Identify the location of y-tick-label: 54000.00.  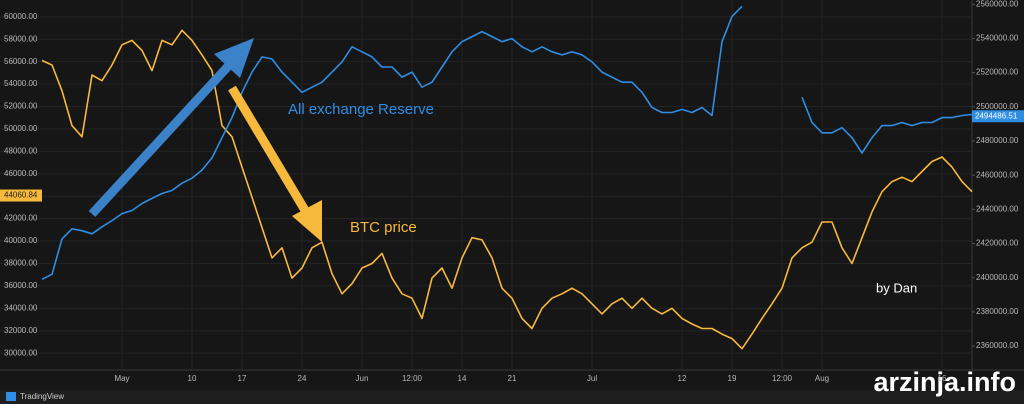
(21, 83).